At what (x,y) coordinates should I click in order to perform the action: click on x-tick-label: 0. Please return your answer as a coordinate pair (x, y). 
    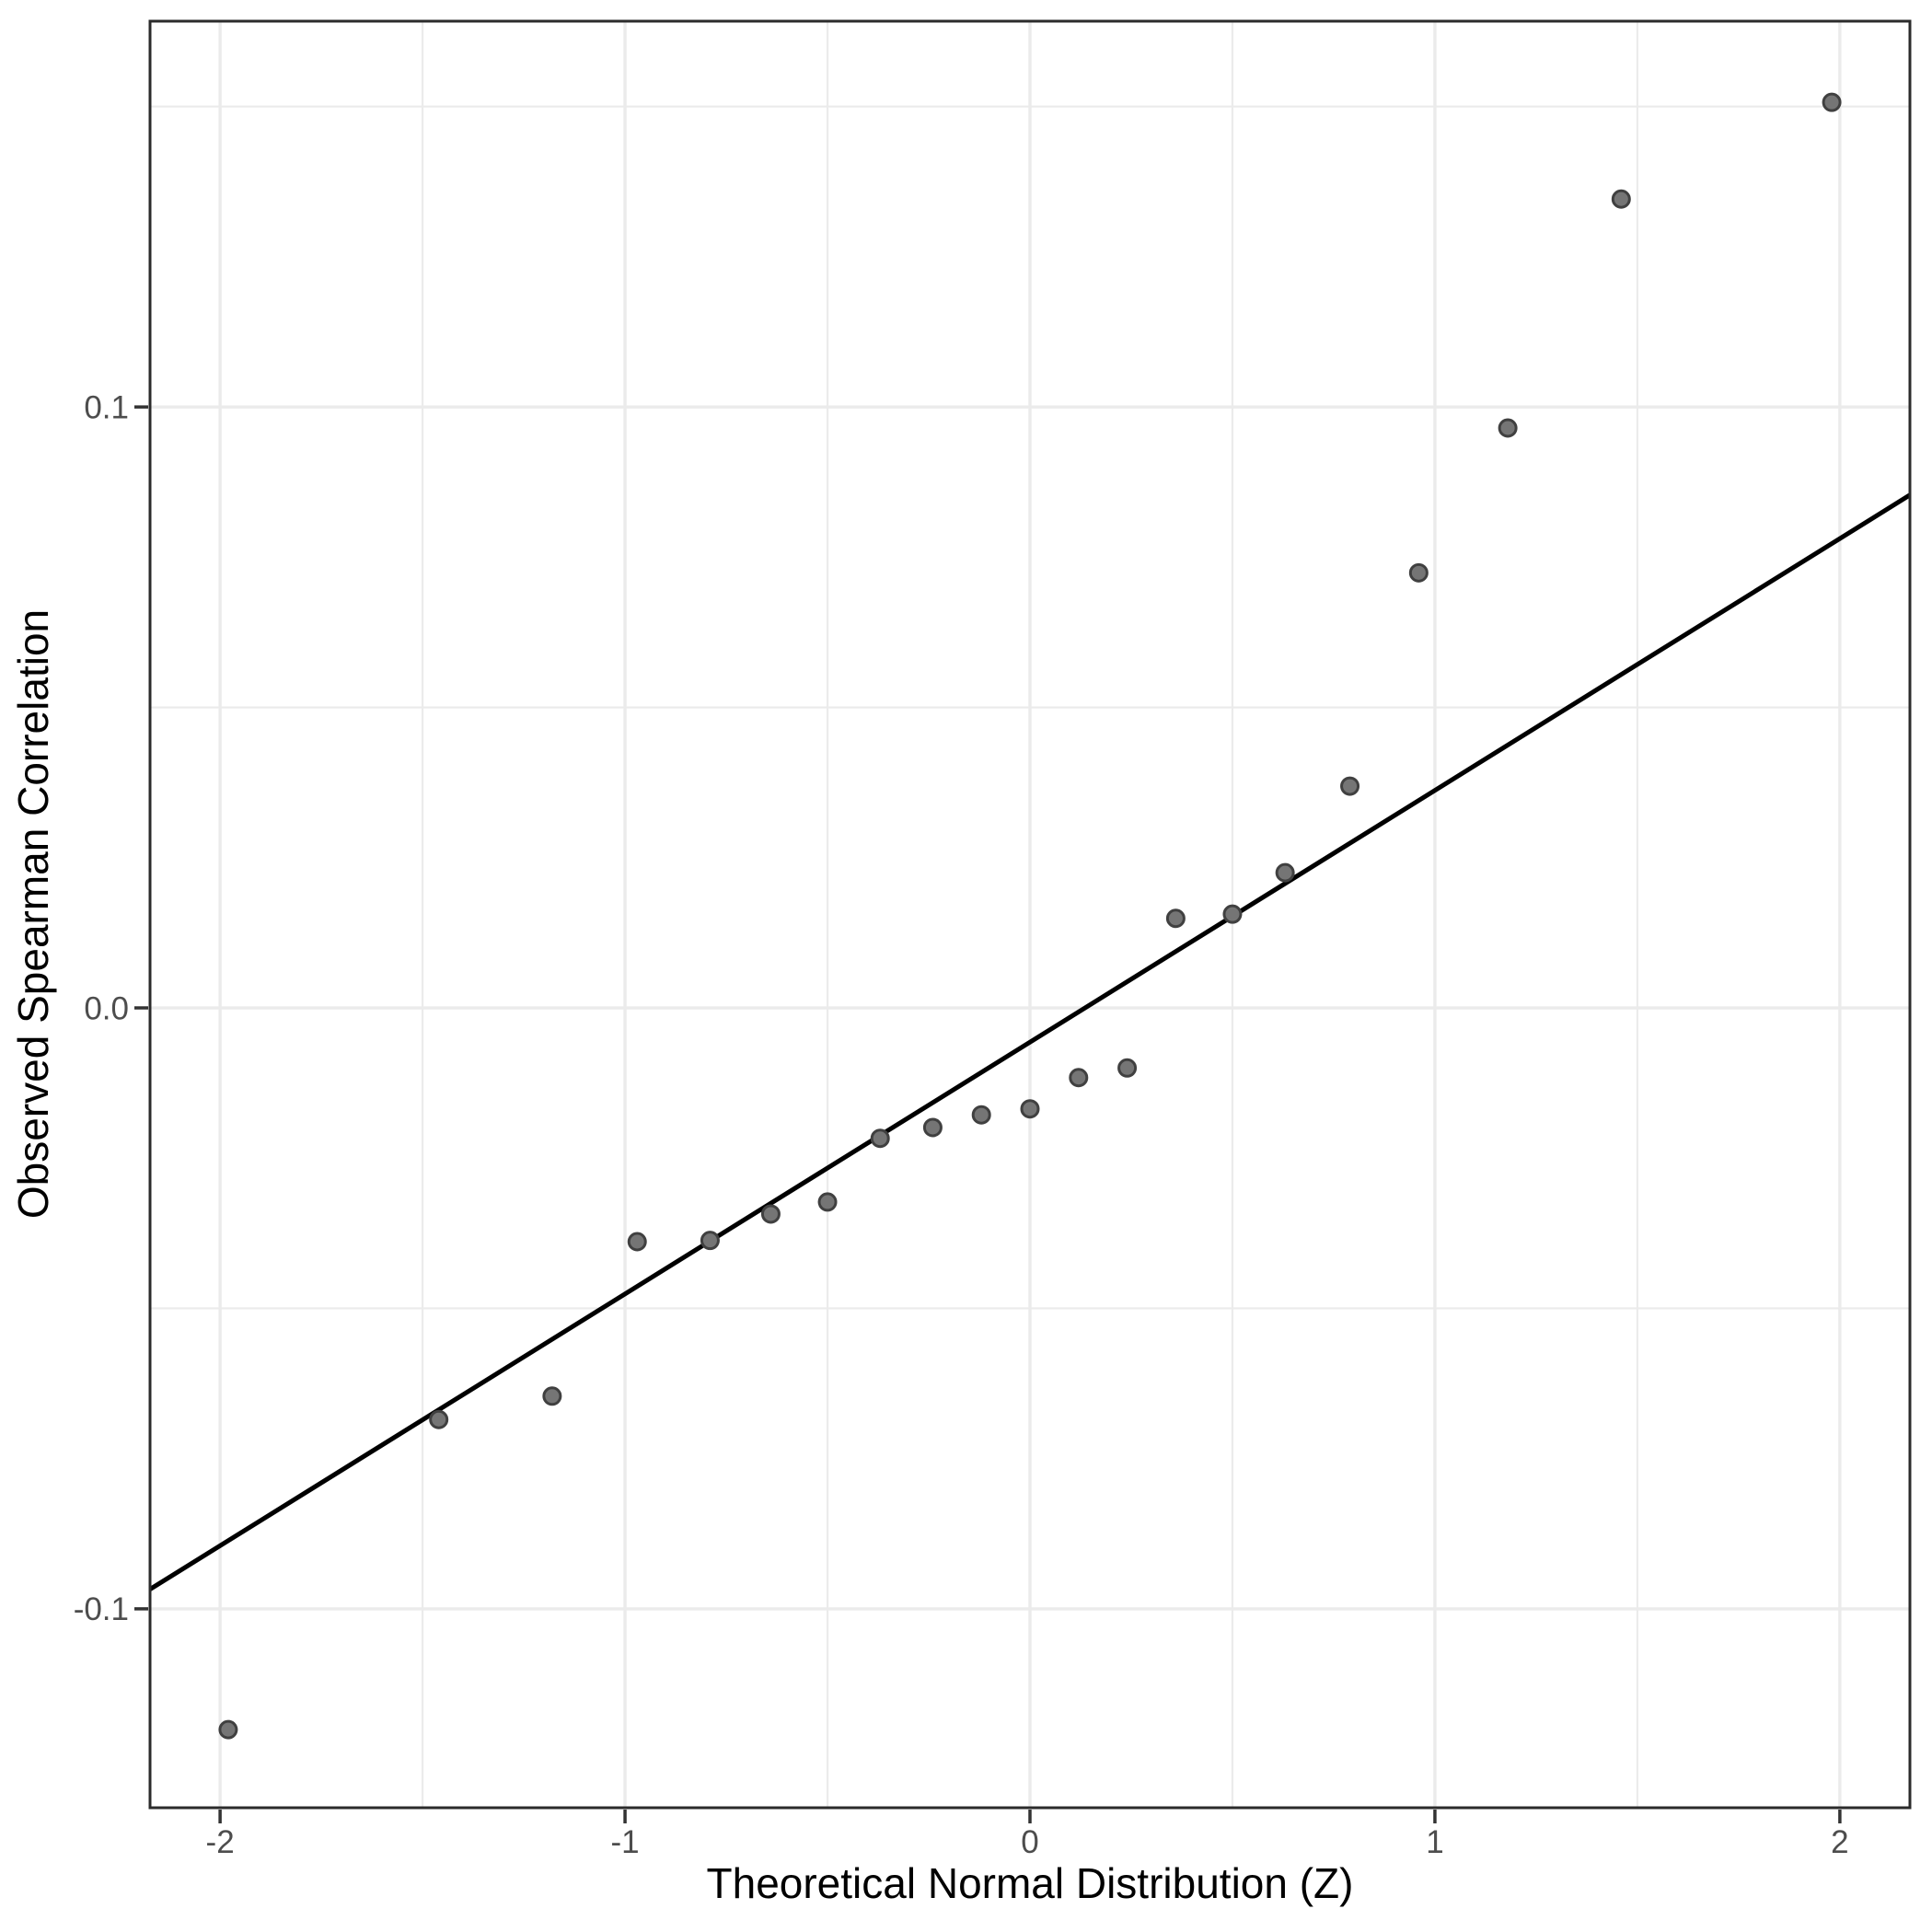
    Looking at the image, I should click on (1029, 1842).